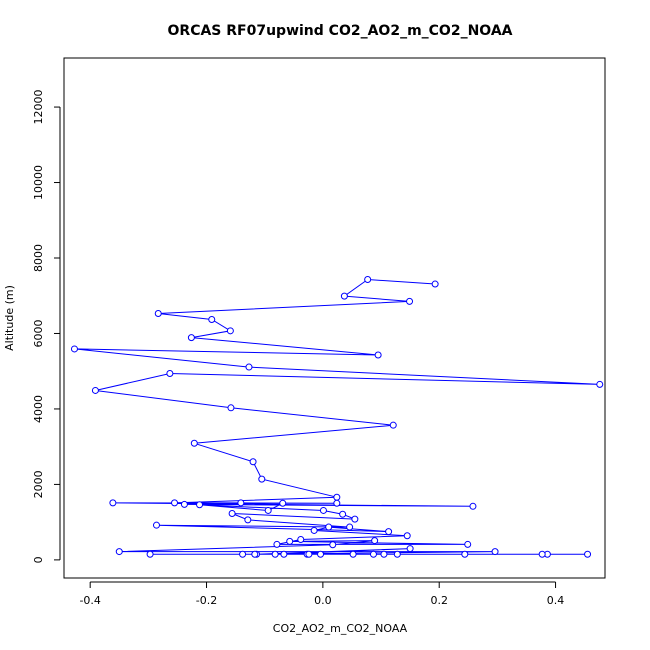  I want to click on y-tick-label: 2000, so click(38, 484).